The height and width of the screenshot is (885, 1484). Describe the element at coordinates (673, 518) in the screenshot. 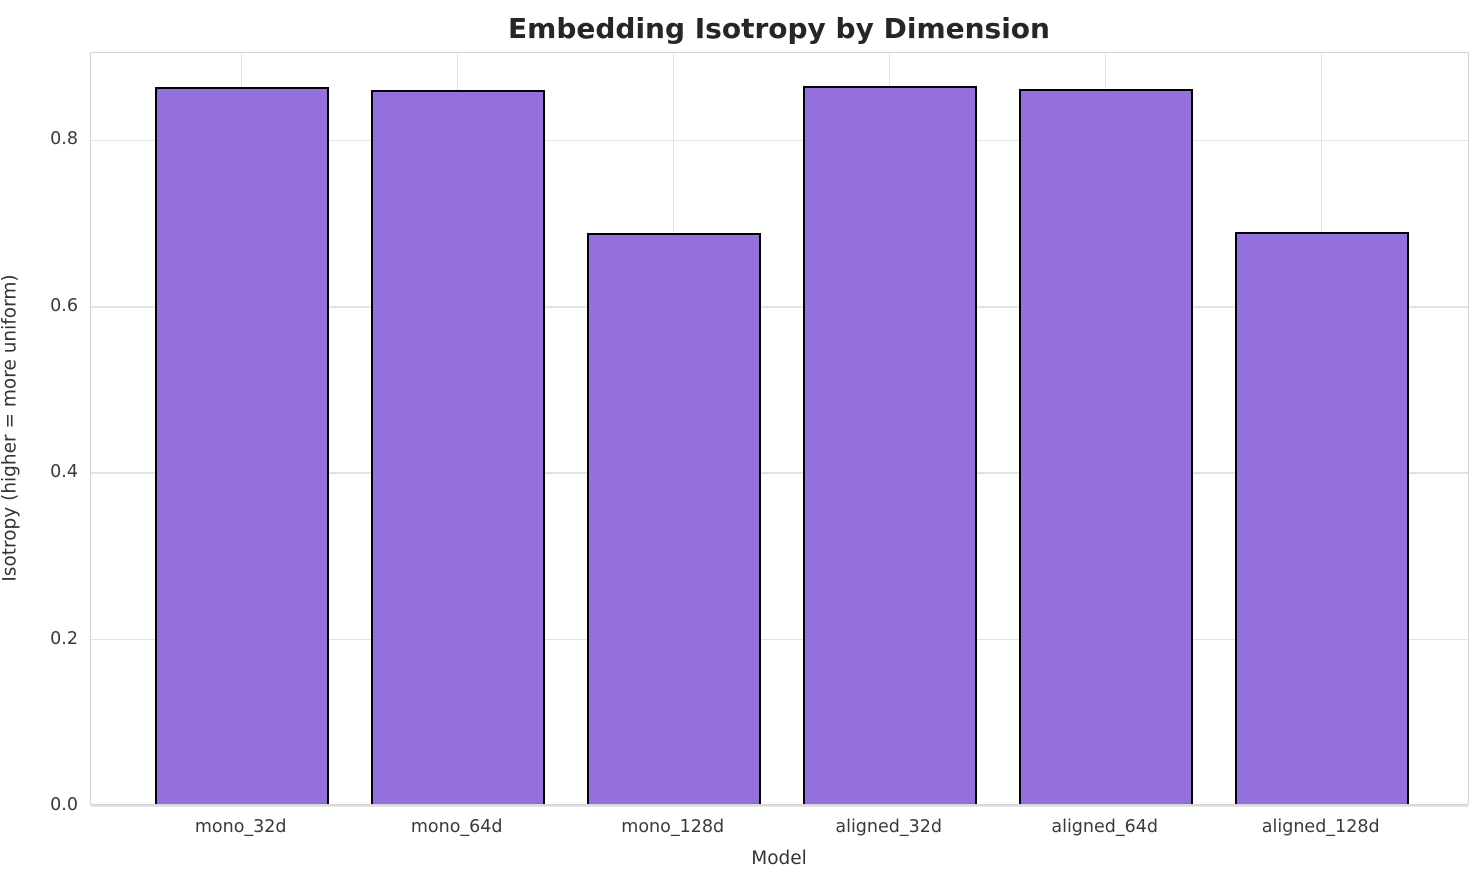

I see `bar-mono_128d` at that location.